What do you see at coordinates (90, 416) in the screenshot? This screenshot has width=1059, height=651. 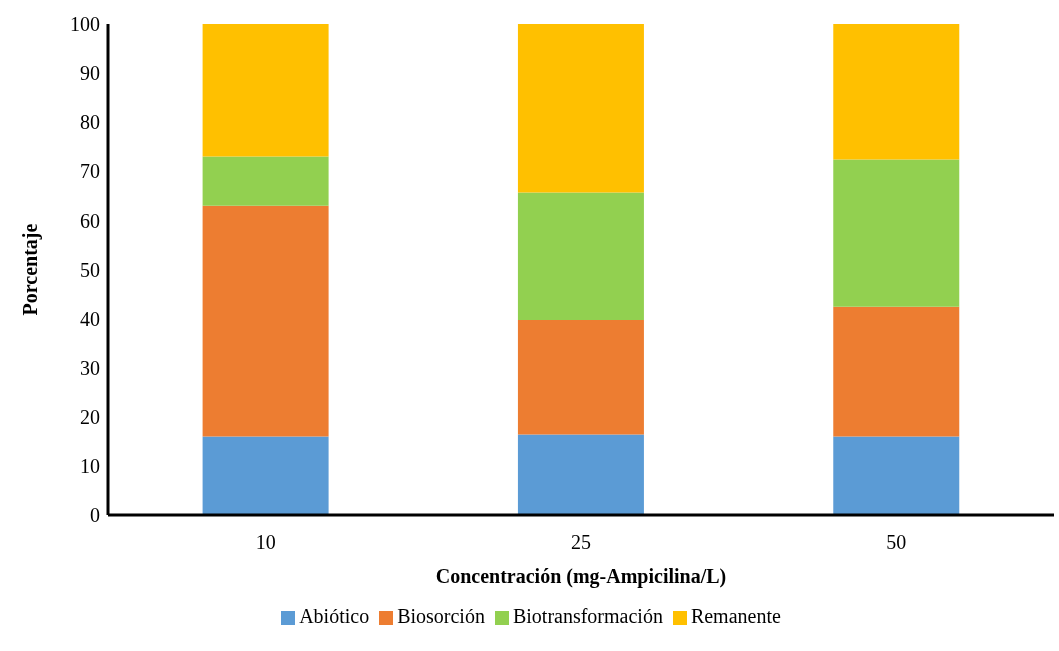 I see `y-tick-label: 20` at bounding box center [90, 416].